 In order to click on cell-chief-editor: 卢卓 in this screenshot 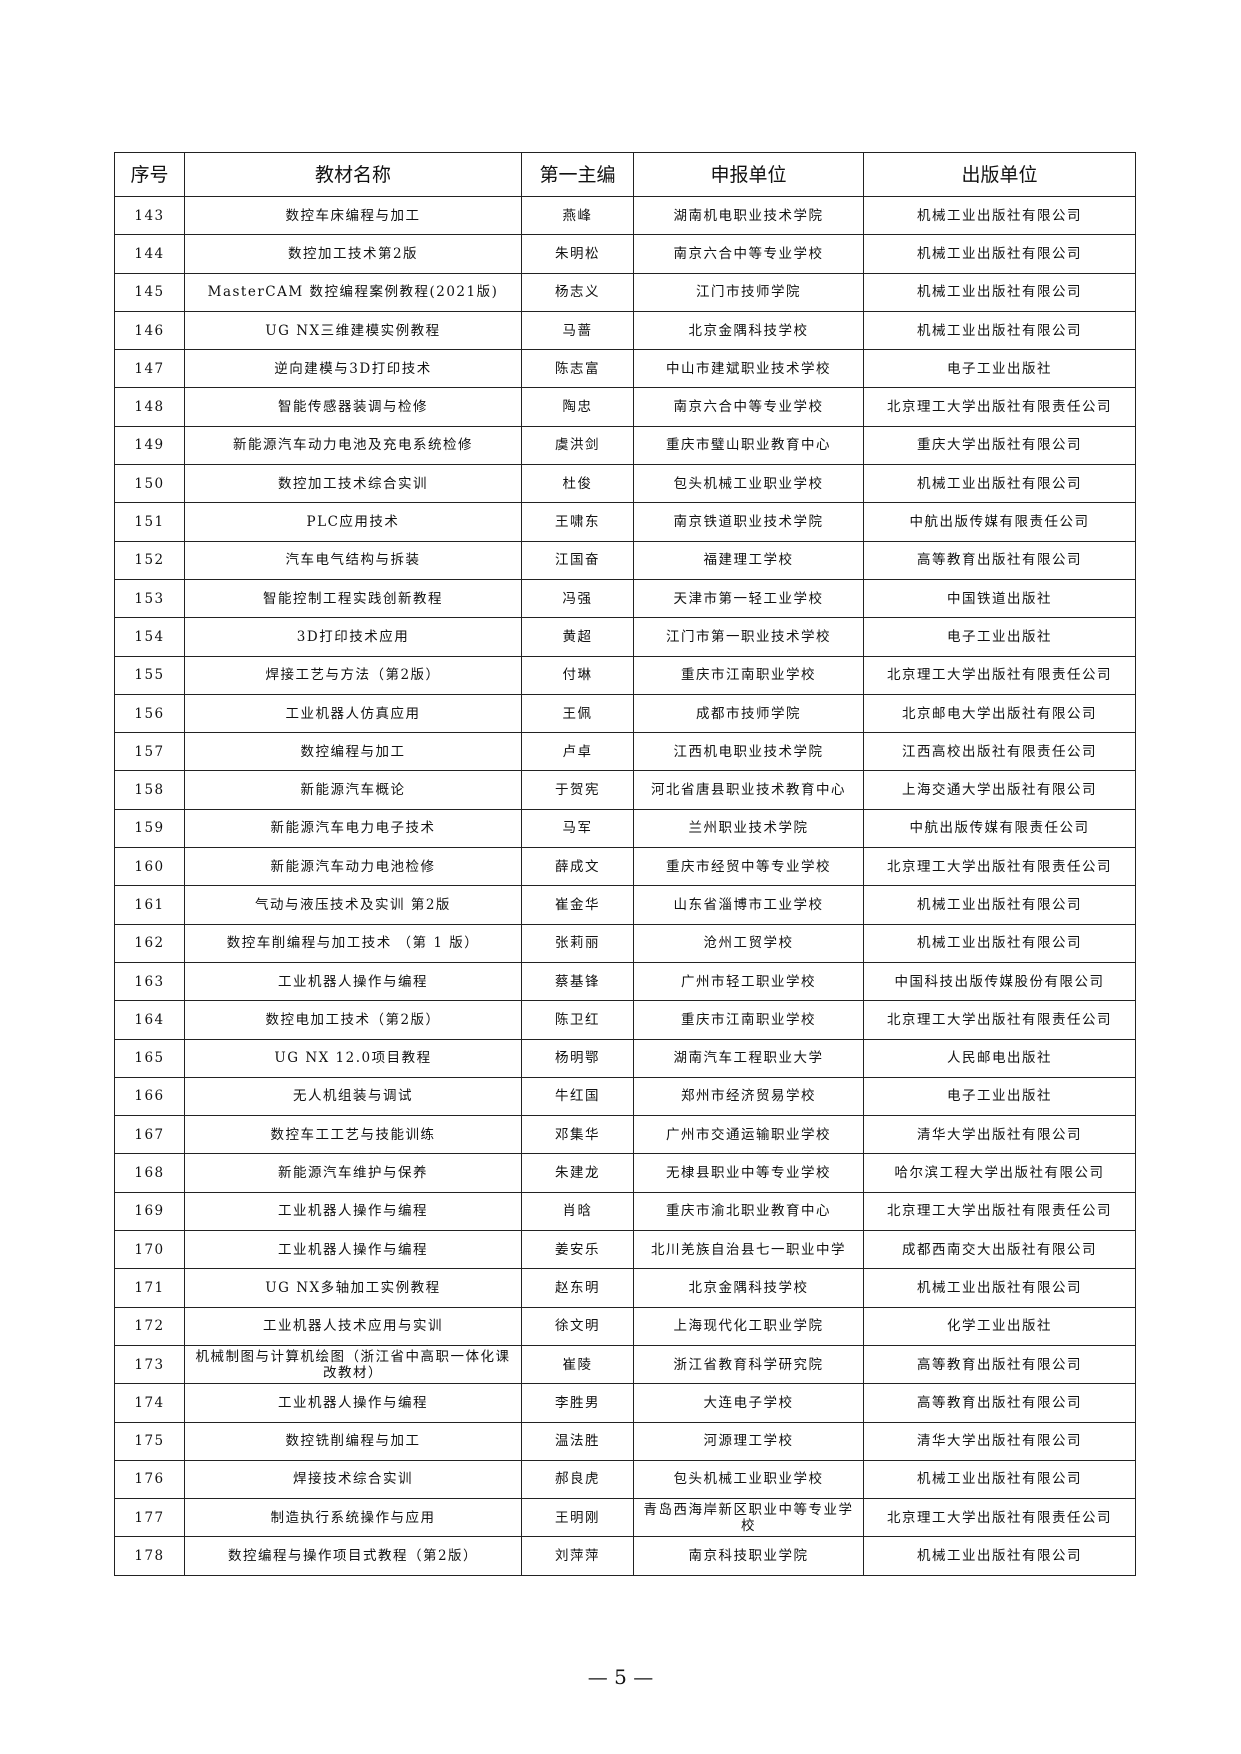, I will do `click(577, 752)`.